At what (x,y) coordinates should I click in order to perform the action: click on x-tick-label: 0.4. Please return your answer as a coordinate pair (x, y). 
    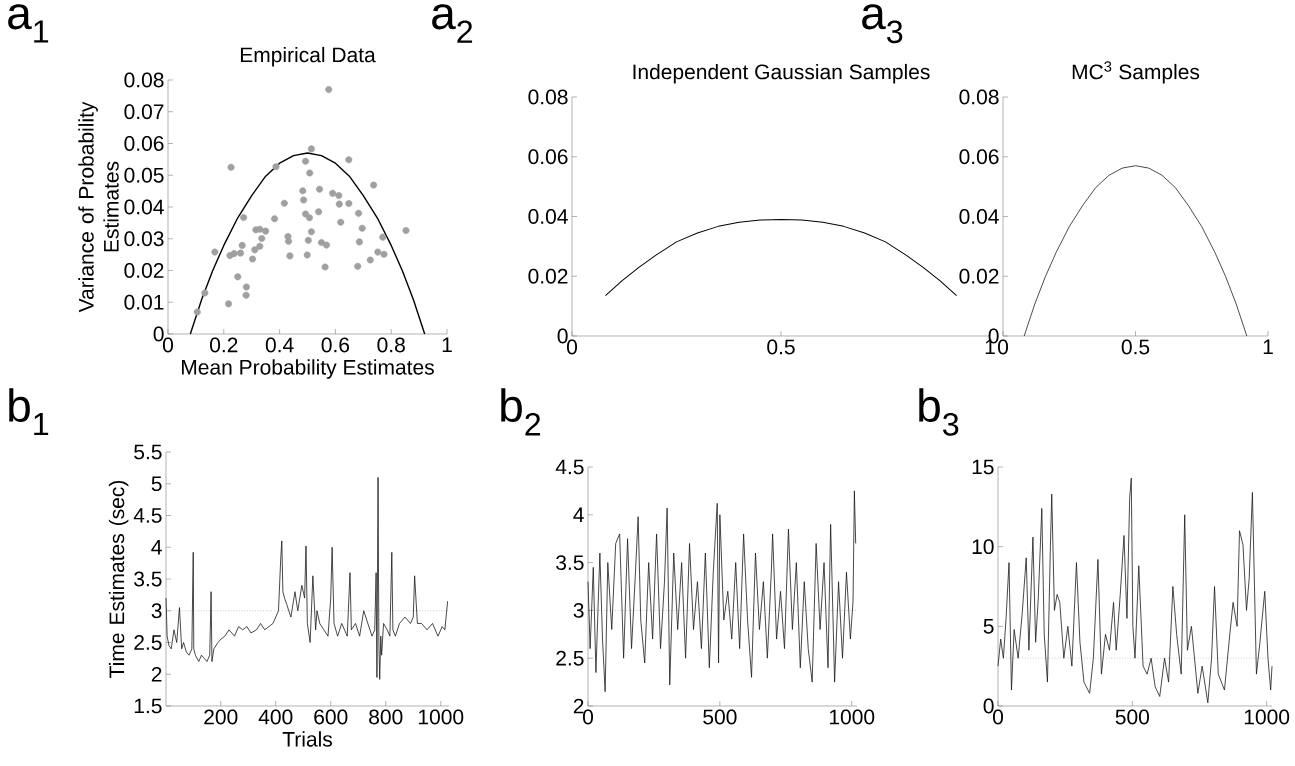
    Looking at the image, I should click on (279, 345).